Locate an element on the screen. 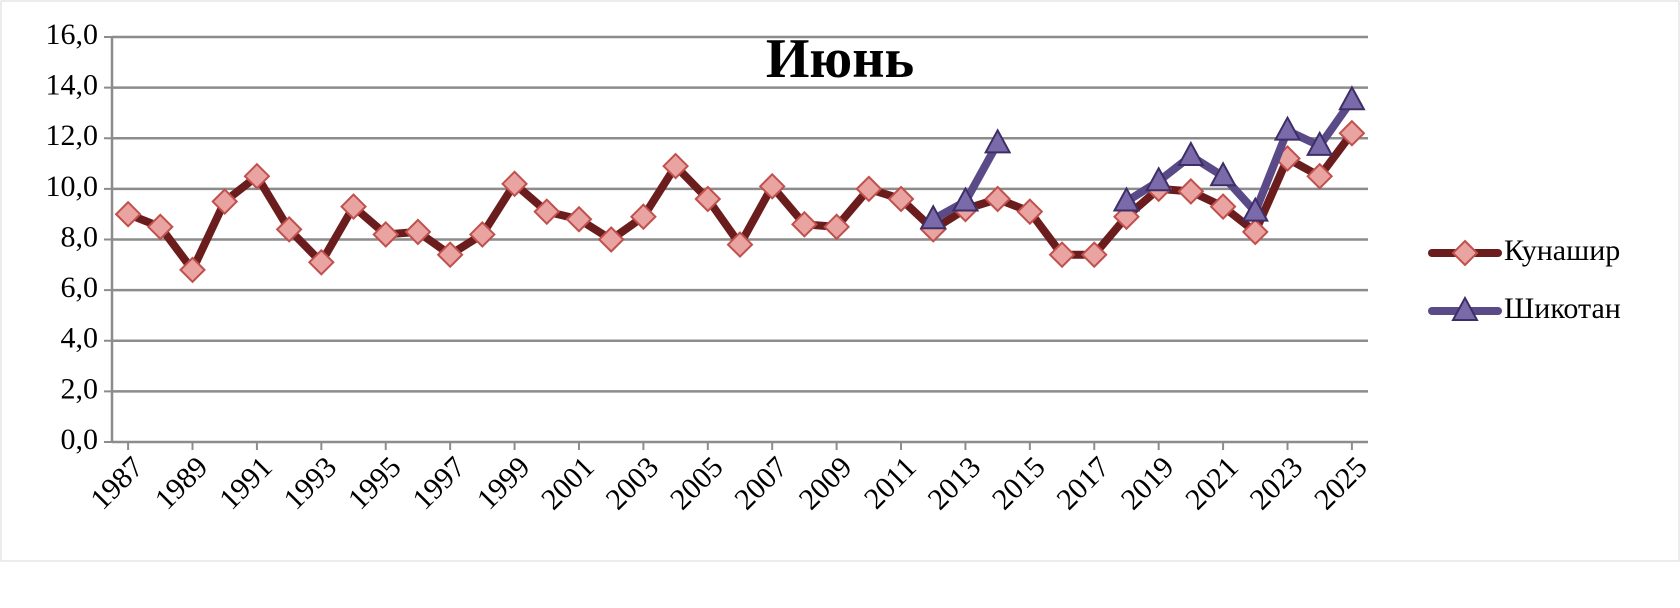  y-tick-label: 14,0 is located at coordinates (72, 85).